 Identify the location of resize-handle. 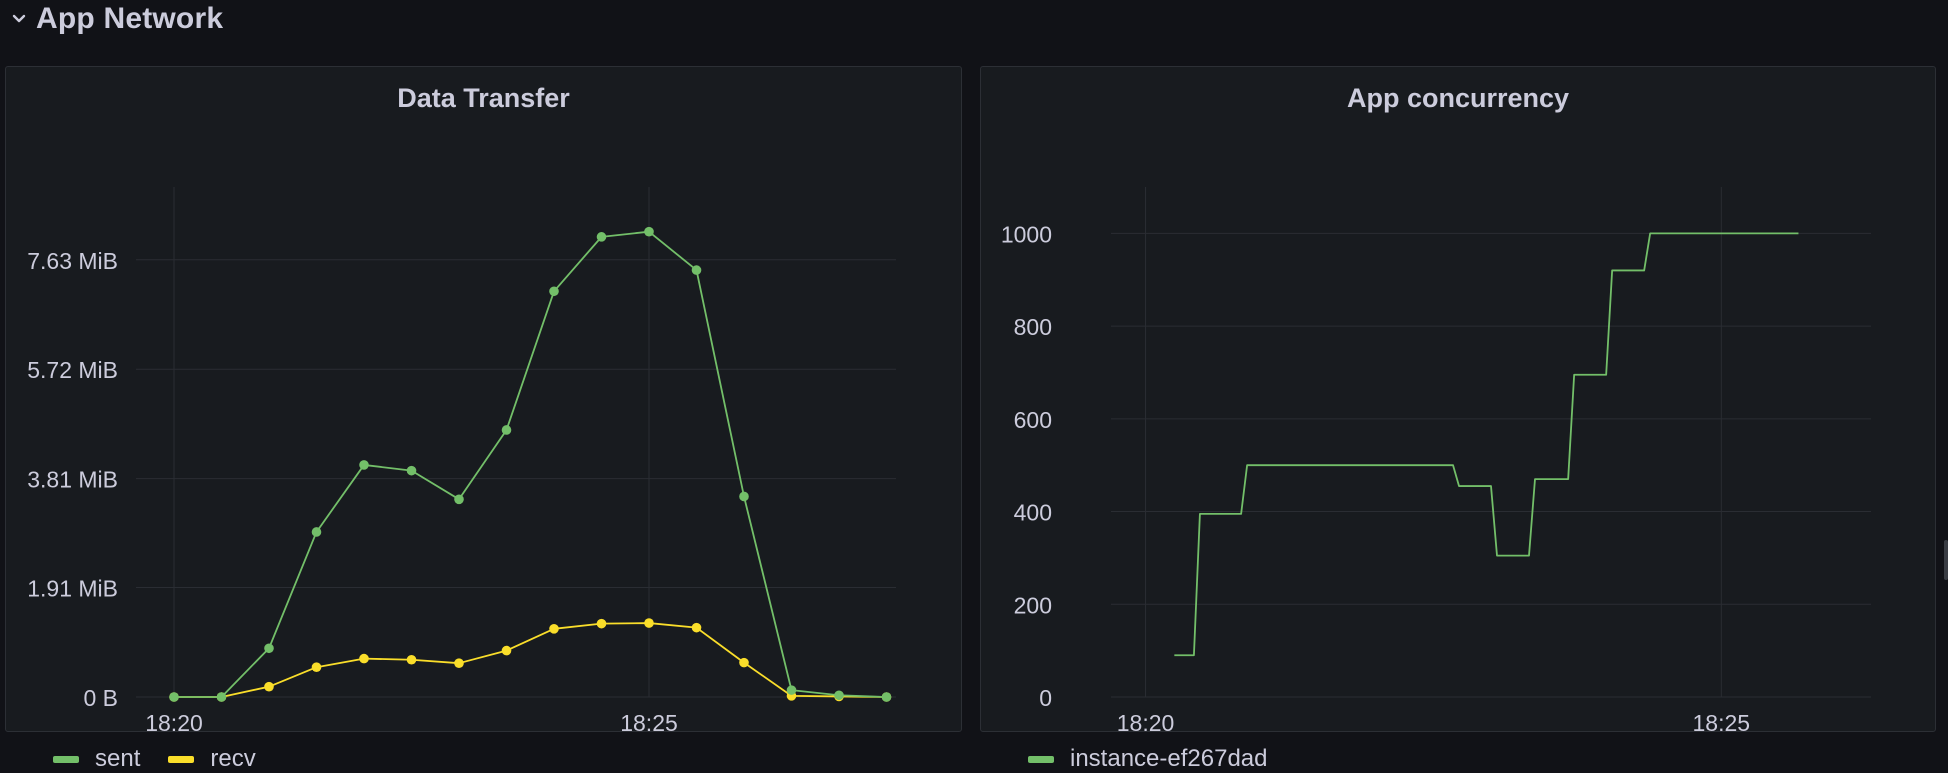
(1946, 560).